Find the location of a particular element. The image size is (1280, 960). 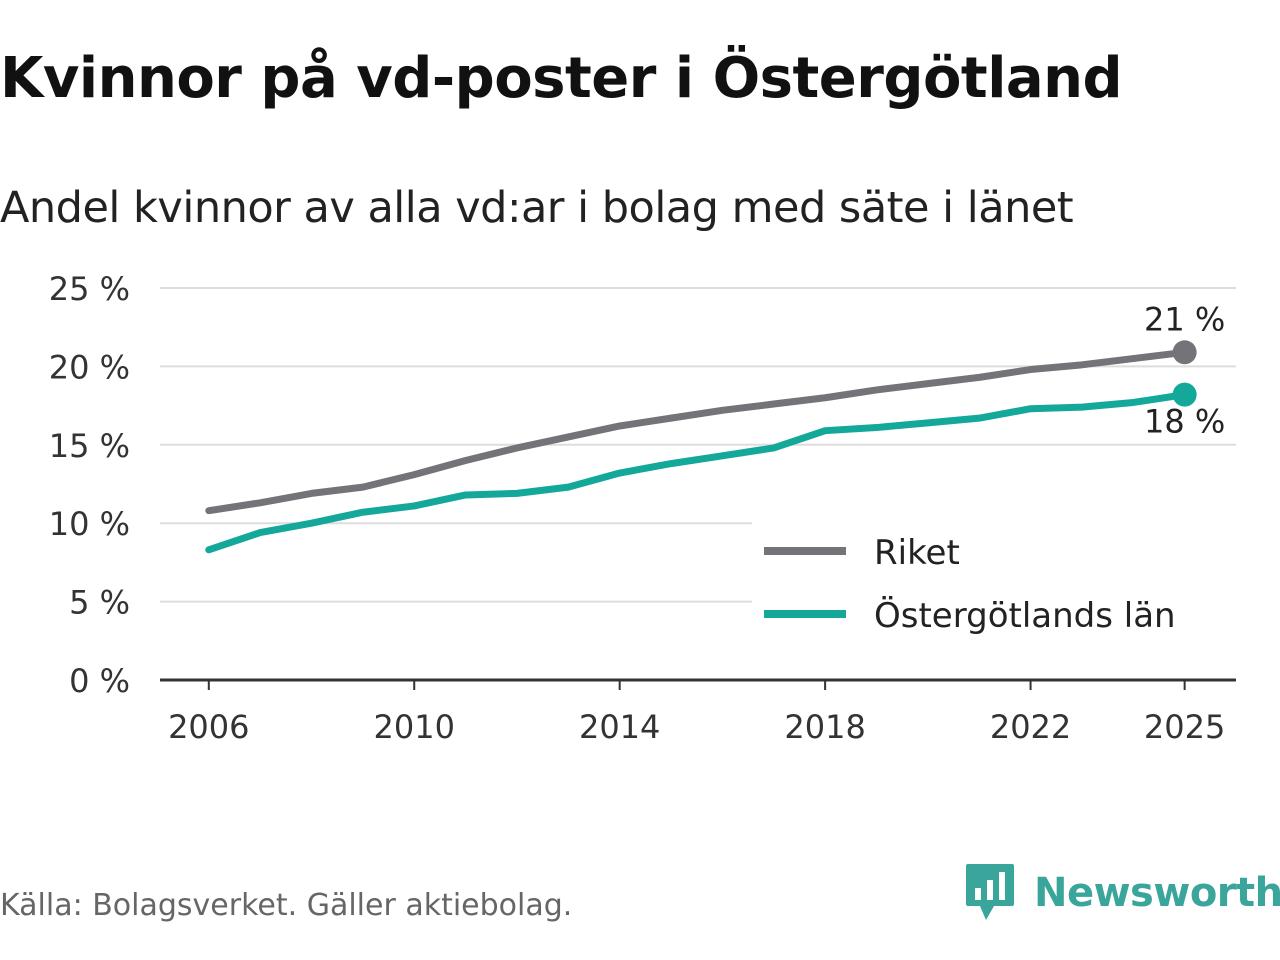

x-tick-label-2025: 2025 is located at coordinates (1184, 727).